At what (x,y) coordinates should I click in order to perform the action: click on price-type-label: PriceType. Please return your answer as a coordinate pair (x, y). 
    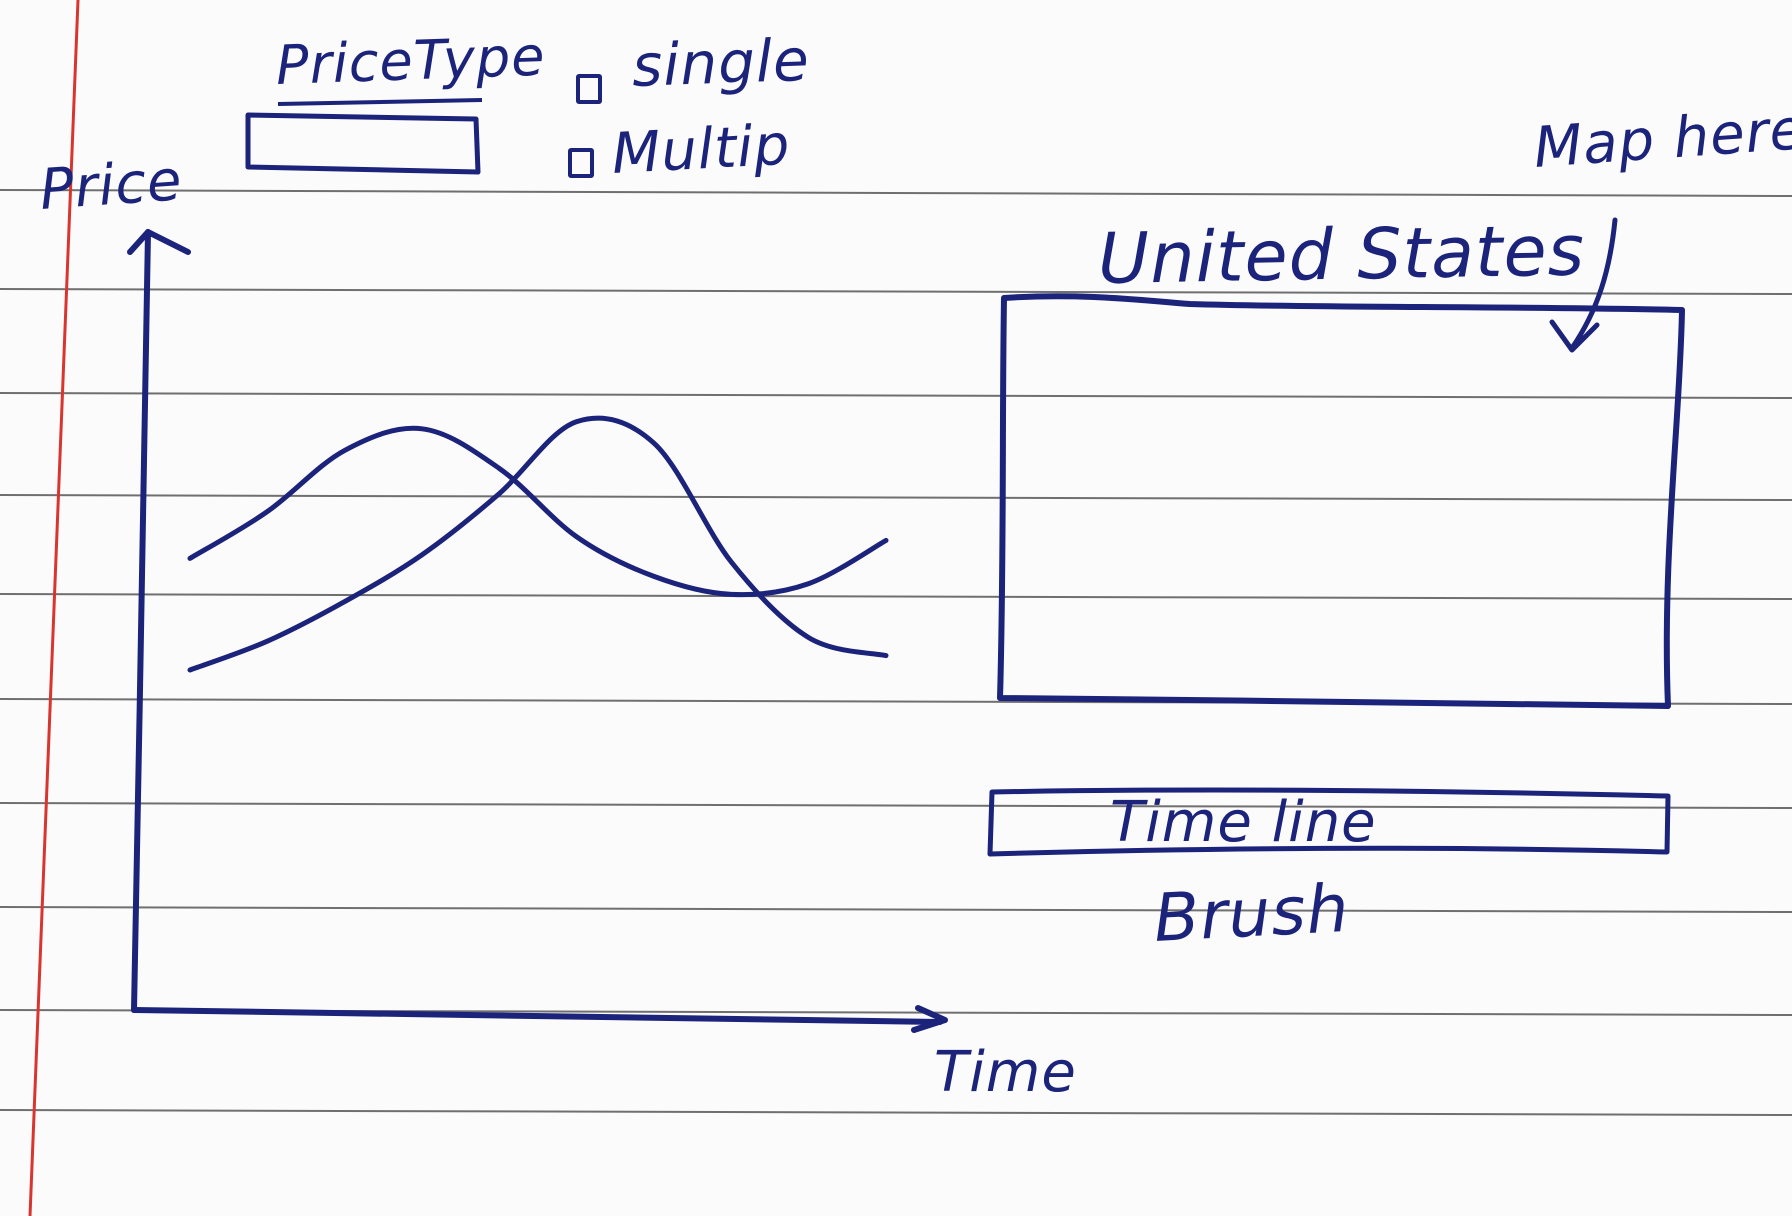
    Looking at the image, I should click on (410, 60).